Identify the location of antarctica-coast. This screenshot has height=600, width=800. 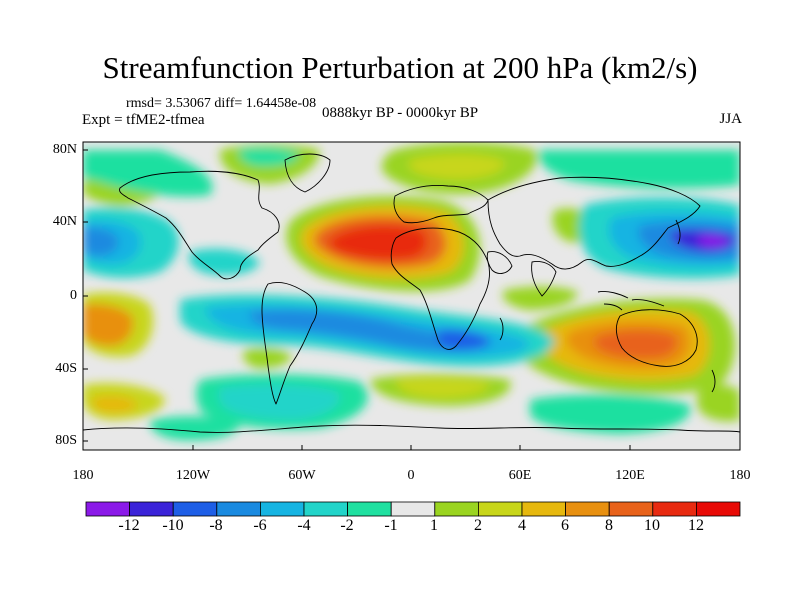
(411, 428).